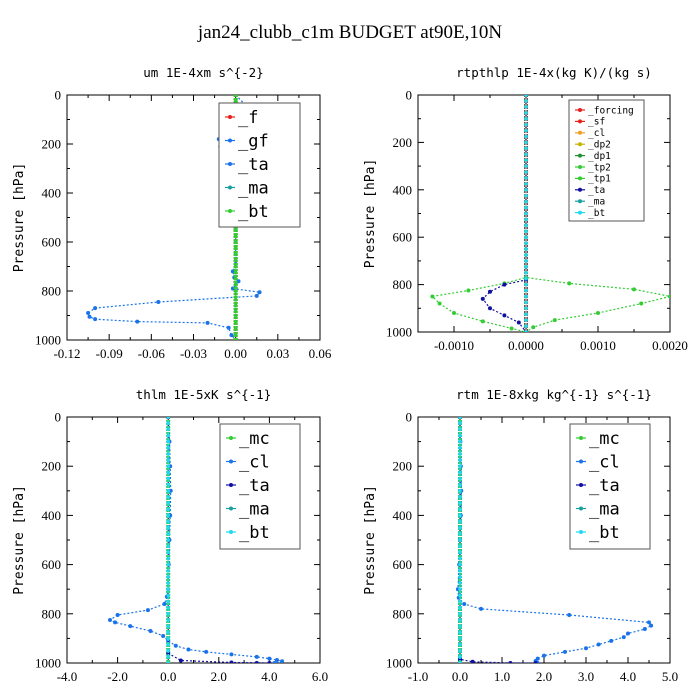  What do you see at coordinates (58, 417) in the screenshot?
I see `y-tick-label: 0` at bounding box center [58, 417].